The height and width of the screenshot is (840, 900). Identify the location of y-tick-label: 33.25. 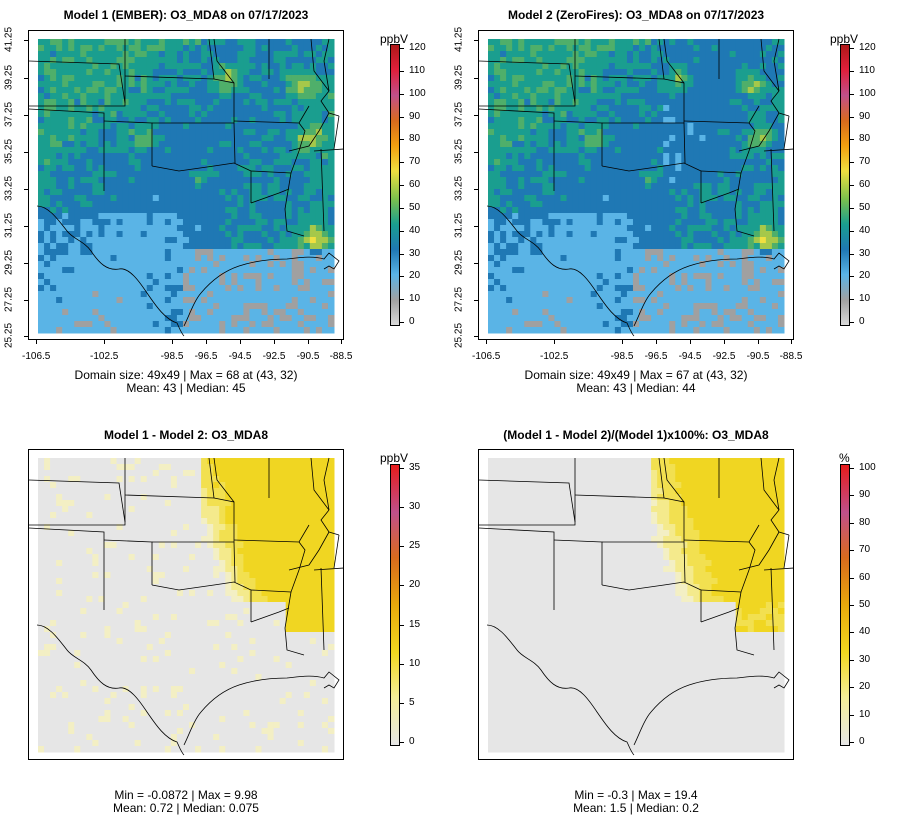
(9, 188).